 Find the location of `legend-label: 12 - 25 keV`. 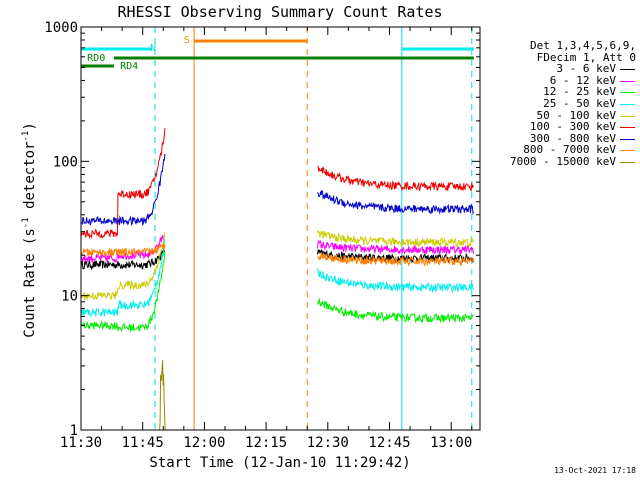

legend-label: 12 - 25 keV is located at coordinates (579, 92).